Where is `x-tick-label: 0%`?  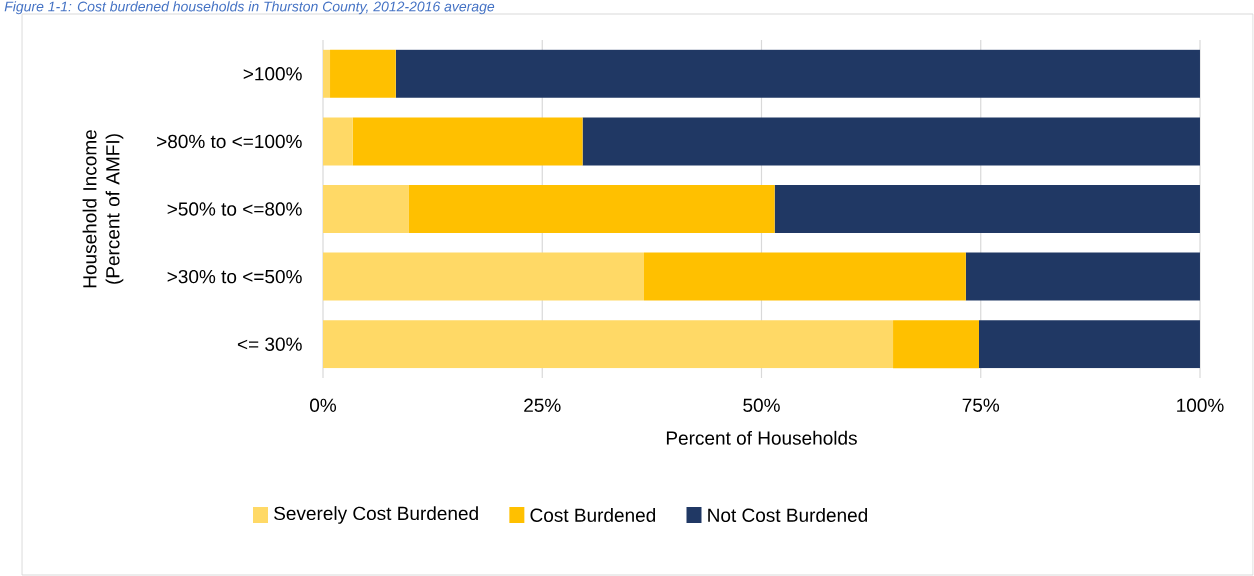
x-tick-label: 0% is located at coordinates (323, 405).